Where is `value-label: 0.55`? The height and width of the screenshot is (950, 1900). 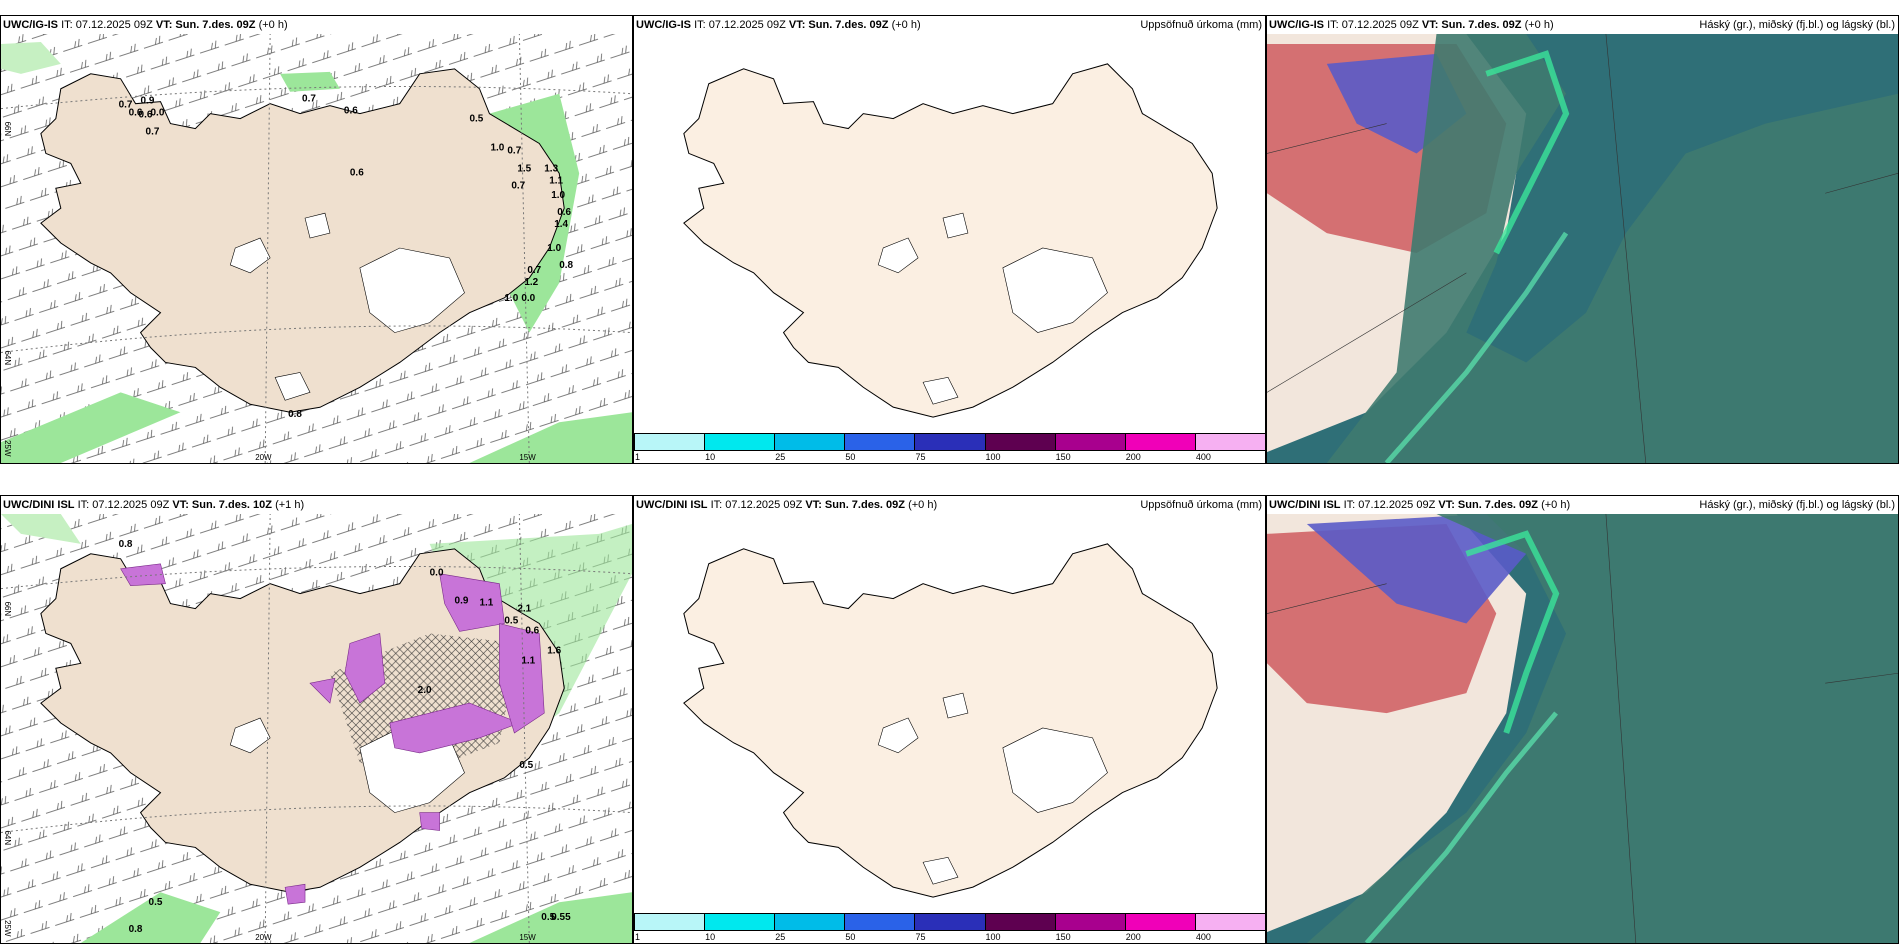 value-label: 0.55 is located at coordinates (561, 917).